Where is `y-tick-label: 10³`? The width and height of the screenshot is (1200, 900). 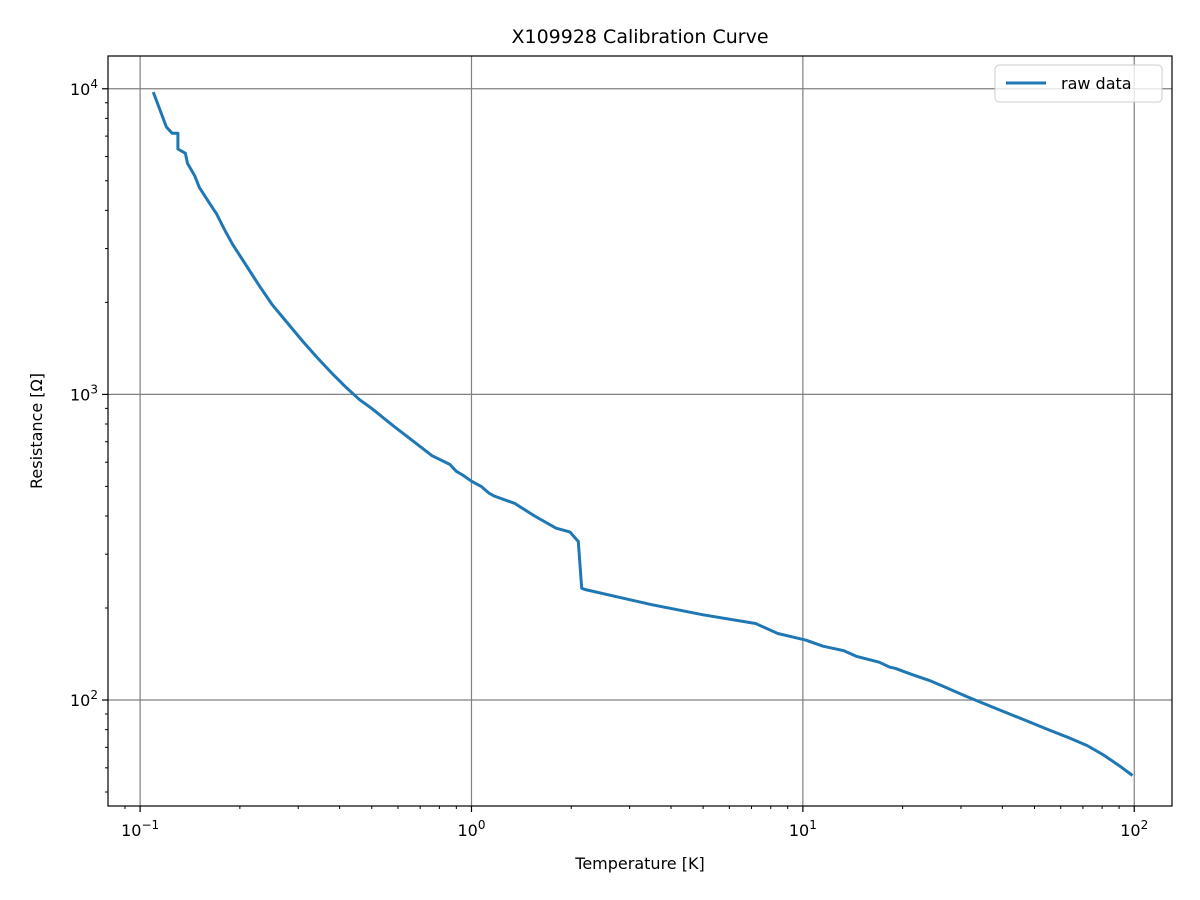
y-tick-label: 10³ is located at coordinates (84, 393).